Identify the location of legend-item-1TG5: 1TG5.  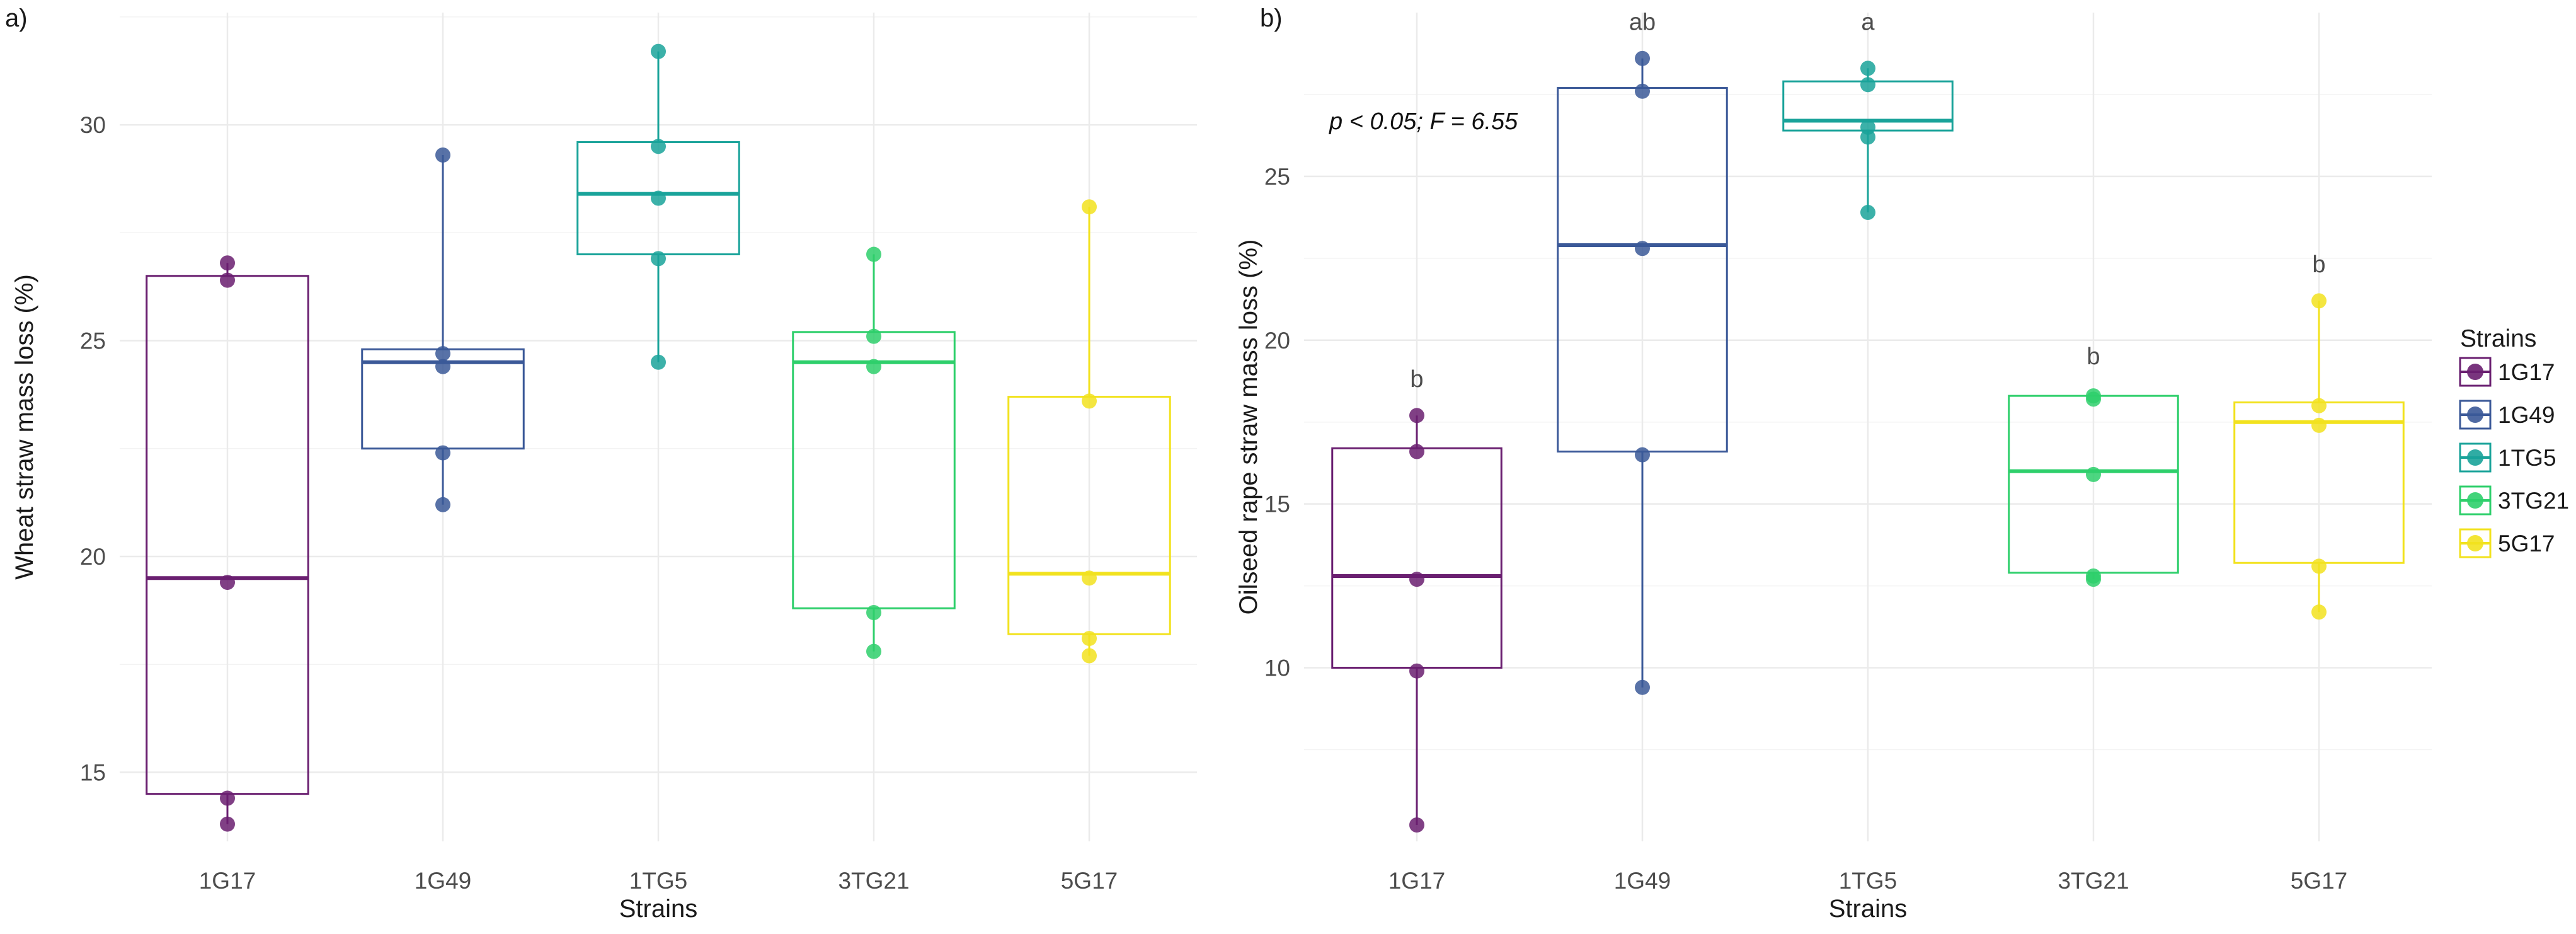
(2508, 457).